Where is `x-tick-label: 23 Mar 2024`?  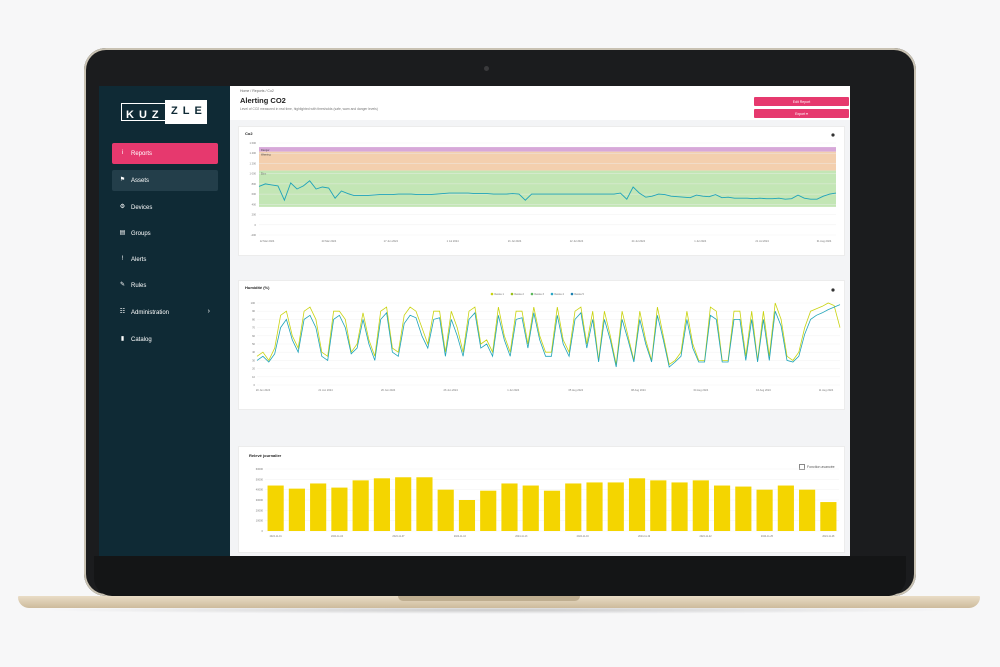
x-tick-label: 23 Mar 2024 is located at coordinates (329, 241).